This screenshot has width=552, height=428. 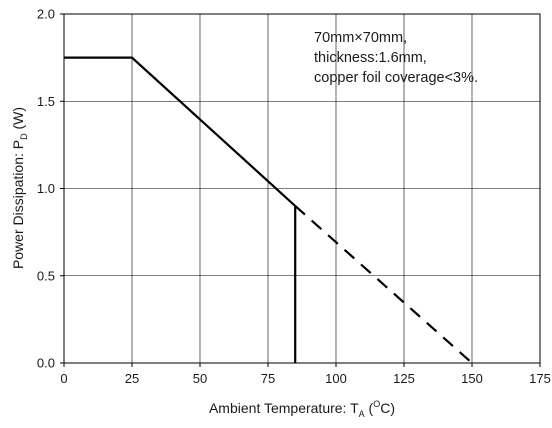 I want to click on y-ticks: 0.0 0.5 1.0 1.5 2.0, so click(x=50, y=189).